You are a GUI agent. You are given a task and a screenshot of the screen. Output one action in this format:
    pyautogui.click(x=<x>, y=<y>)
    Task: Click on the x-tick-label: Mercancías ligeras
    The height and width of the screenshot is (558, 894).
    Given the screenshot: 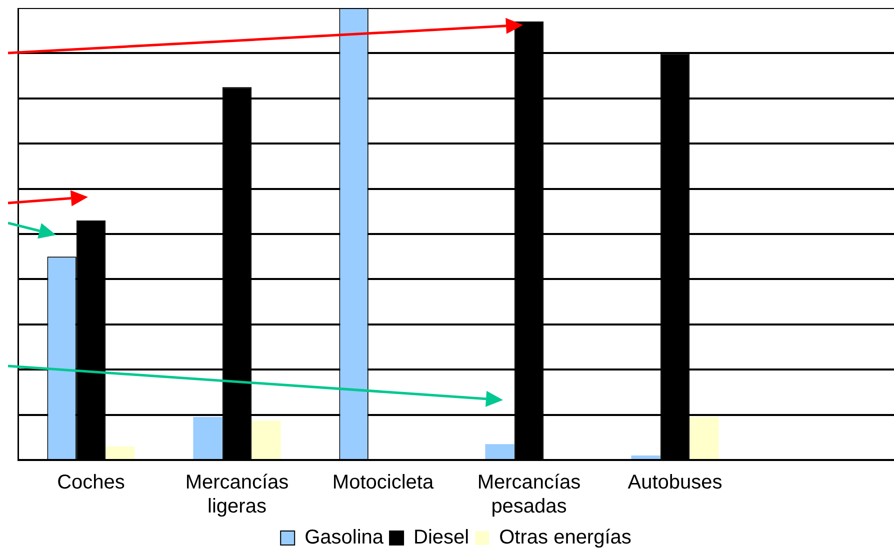 What is the action you would take?
    pyautogui.click(x=237, y=495)
    